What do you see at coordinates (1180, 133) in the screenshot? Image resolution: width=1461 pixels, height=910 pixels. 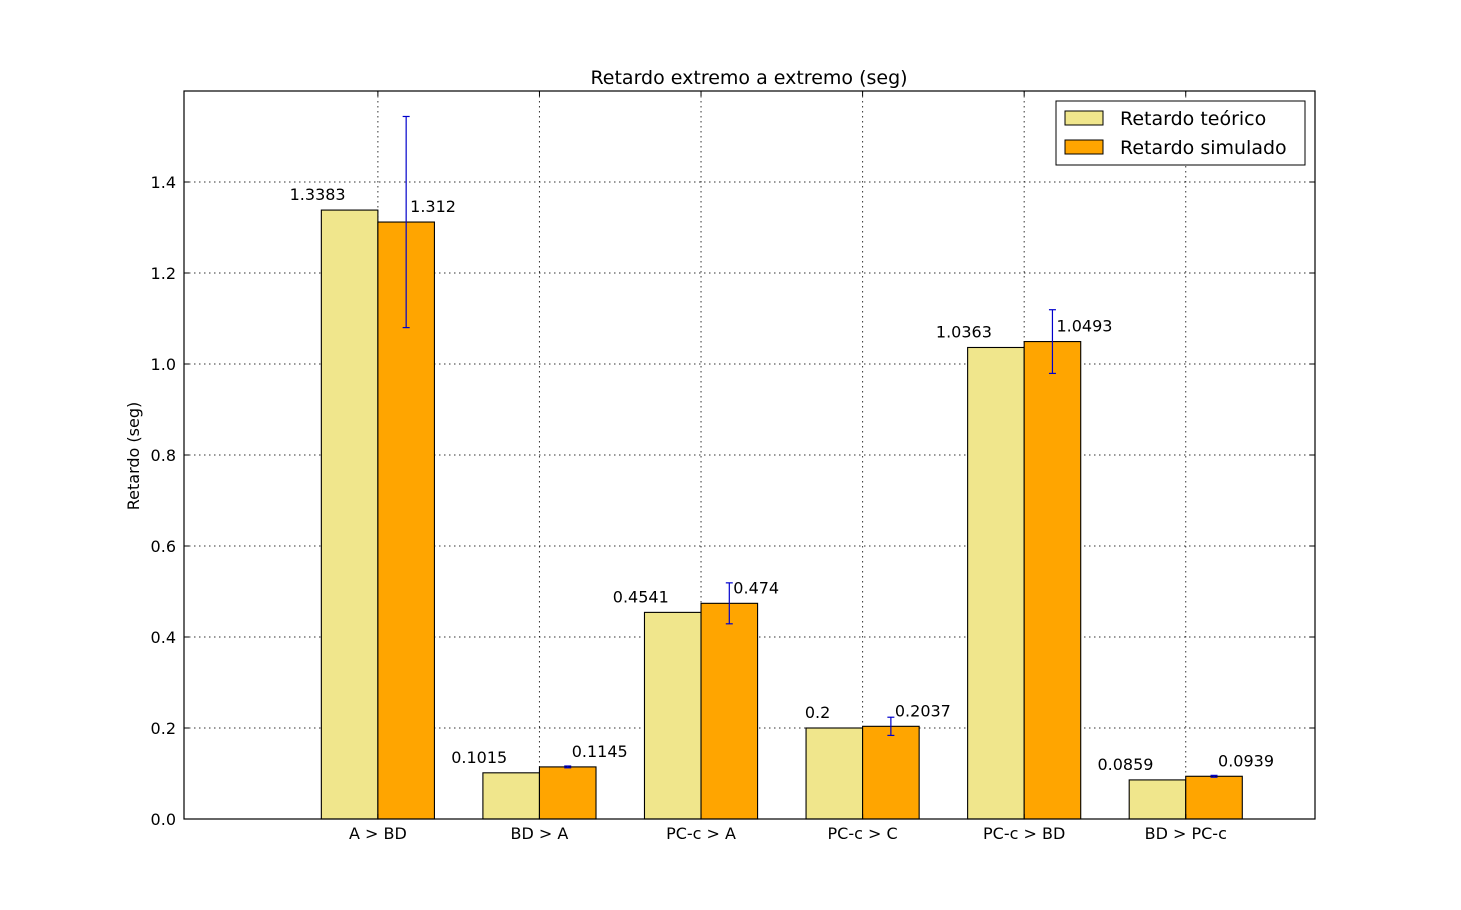 I see `legend: Retardo teórico Retardo simulado` at bounding box center [1180, 133].